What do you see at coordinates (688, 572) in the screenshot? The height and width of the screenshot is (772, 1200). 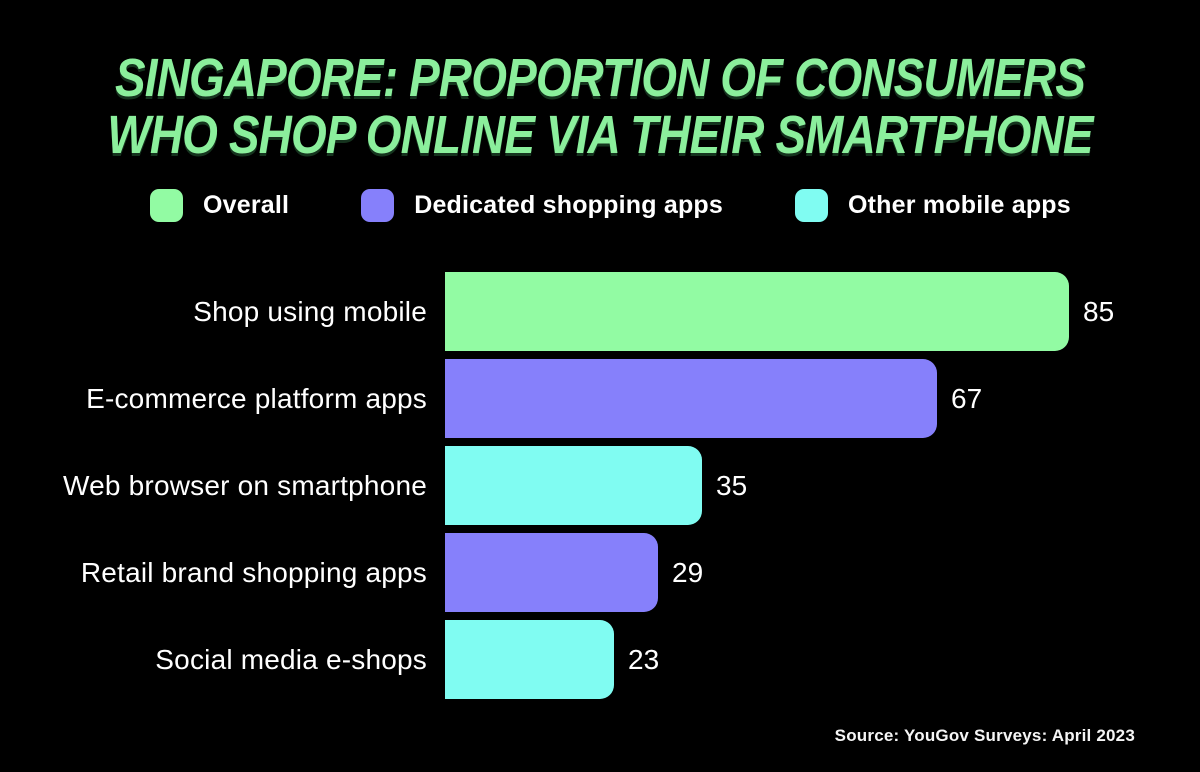 I see `value-label: 29` at bounding box center [688, 572].